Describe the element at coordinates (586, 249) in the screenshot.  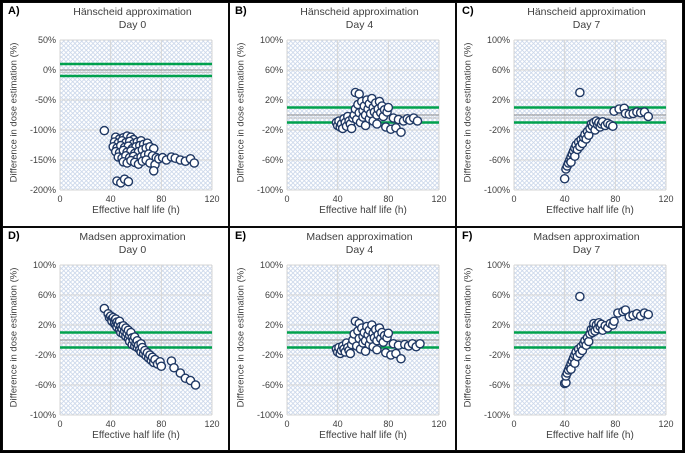
I see `chart-subtitle: Day 7` at that location.